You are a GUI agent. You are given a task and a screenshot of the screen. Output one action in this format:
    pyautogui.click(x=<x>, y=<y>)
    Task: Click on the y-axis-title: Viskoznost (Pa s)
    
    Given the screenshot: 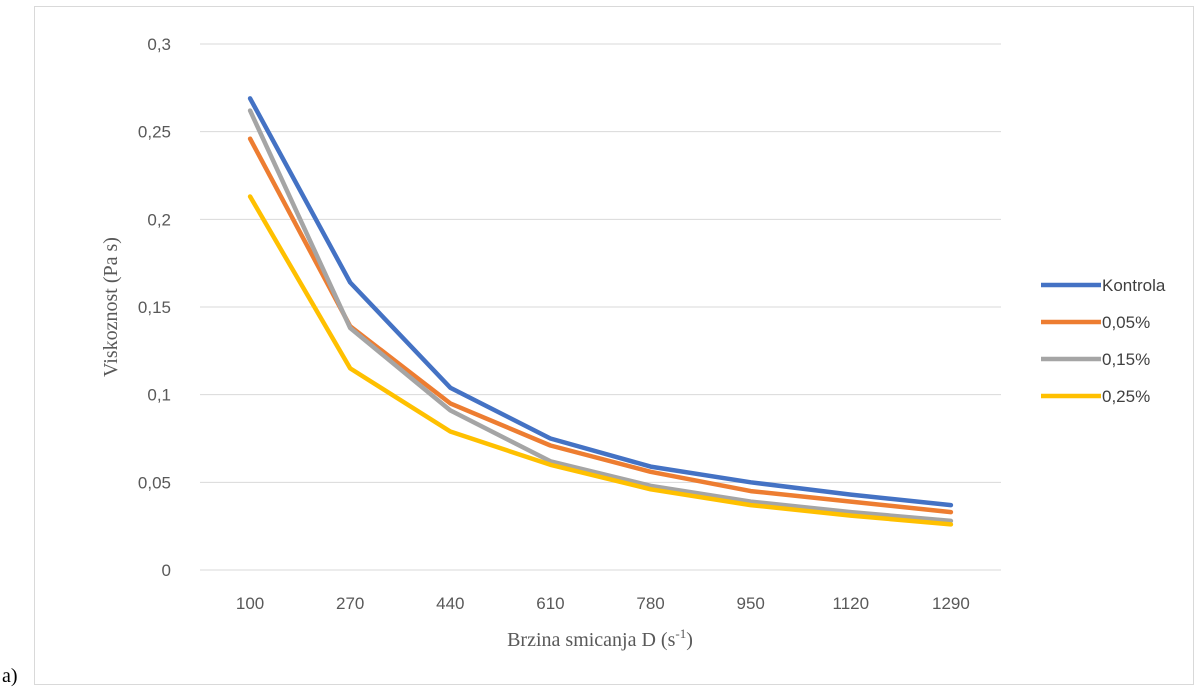 What is the action you would take?
    pyautogui.click(x=111, y=307)
    